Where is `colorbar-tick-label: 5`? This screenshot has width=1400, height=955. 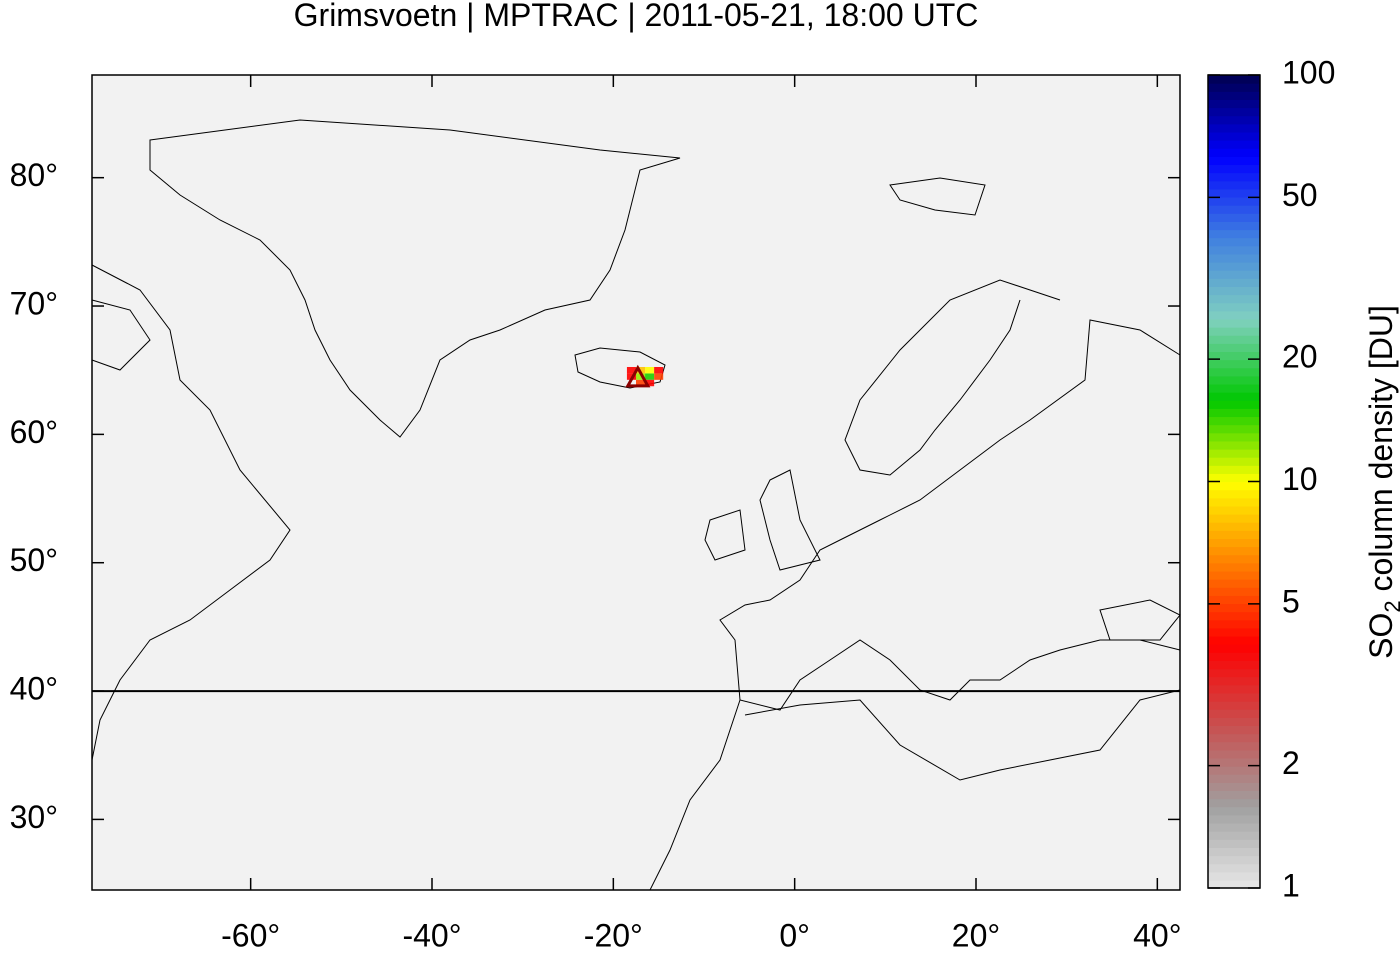 colorbar-tick-label: 5 is located at coordinates (1291, 601).